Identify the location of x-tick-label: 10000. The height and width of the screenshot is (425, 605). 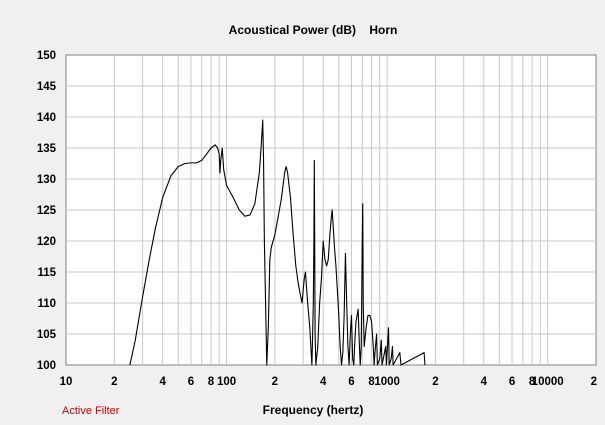
(548, 382).